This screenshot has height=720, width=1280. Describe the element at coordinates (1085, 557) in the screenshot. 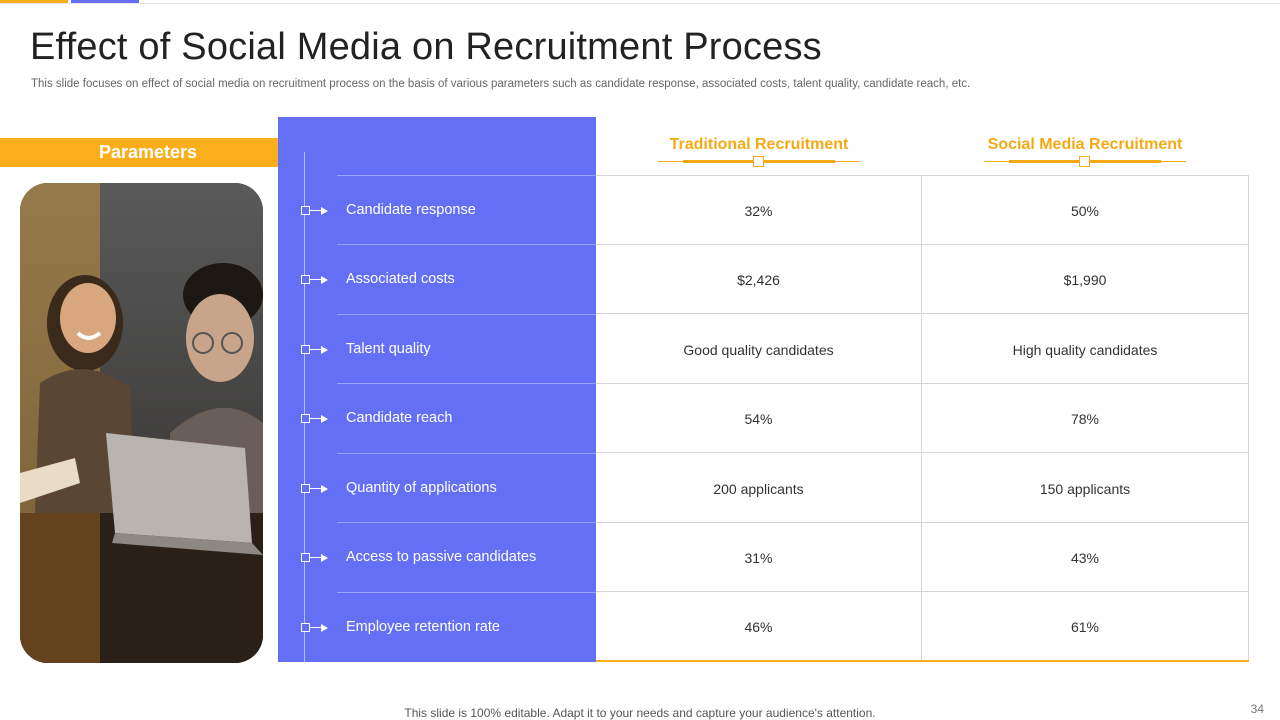

I see `table-cell: 43%` at that location.